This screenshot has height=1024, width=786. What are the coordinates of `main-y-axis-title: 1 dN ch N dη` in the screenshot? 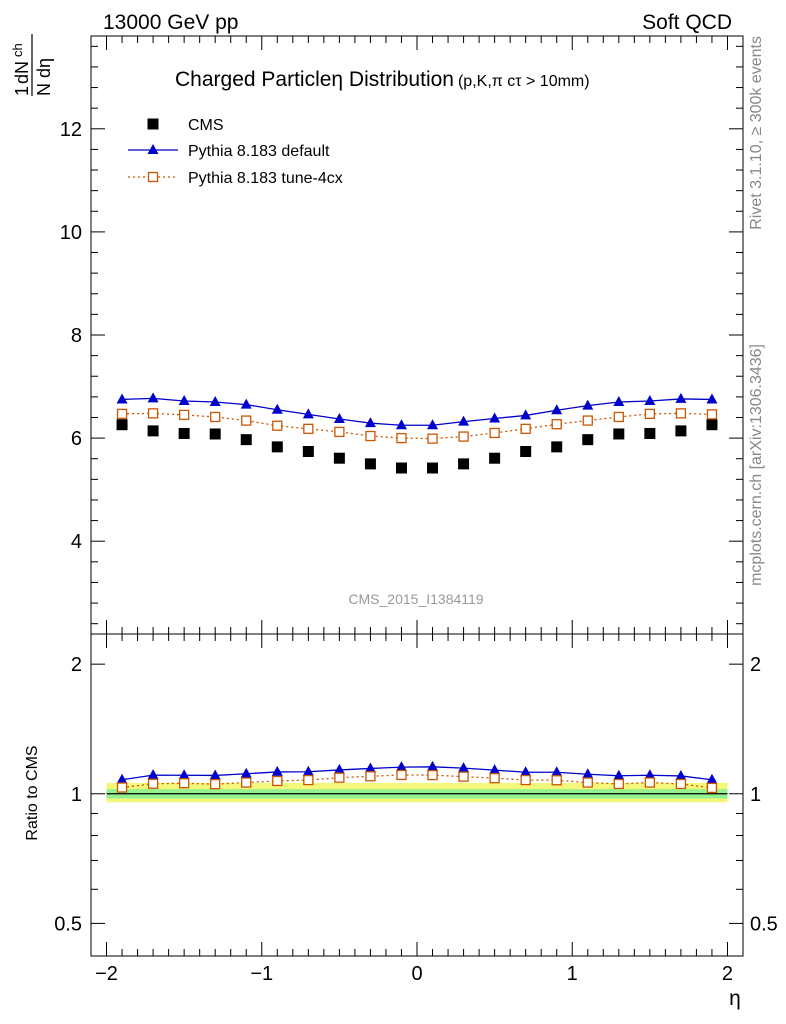 It's located at (32, 65).